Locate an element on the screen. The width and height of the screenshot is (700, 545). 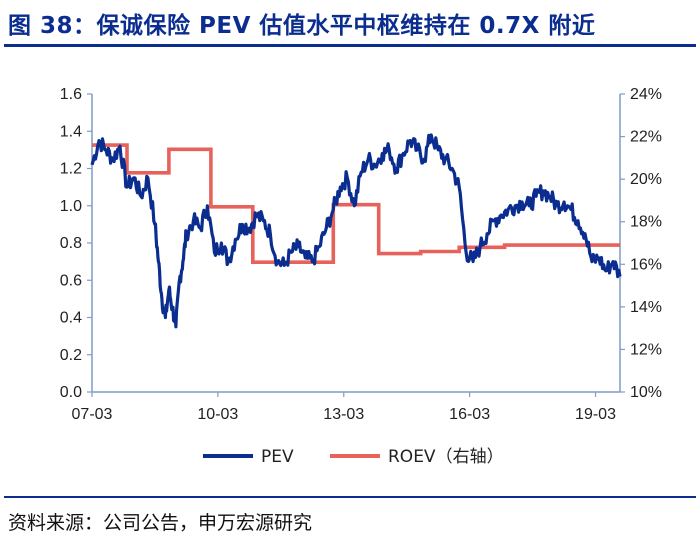
x-tick-label: 10-03 is located at coordinates (217, 414).